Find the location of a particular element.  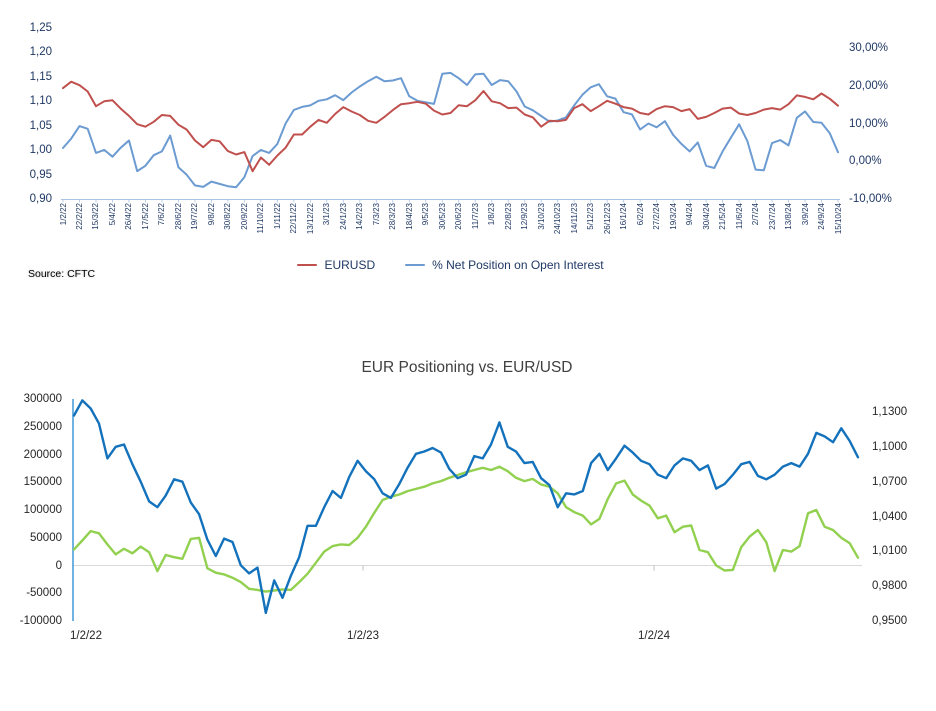

top-left-tick-label: 1,05 is located at coordinates (40, 125).